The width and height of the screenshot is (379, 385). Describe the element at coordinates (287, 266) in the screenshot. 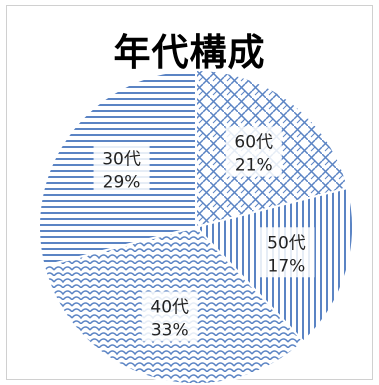

I see `slice-value-label: 17%` at that location.